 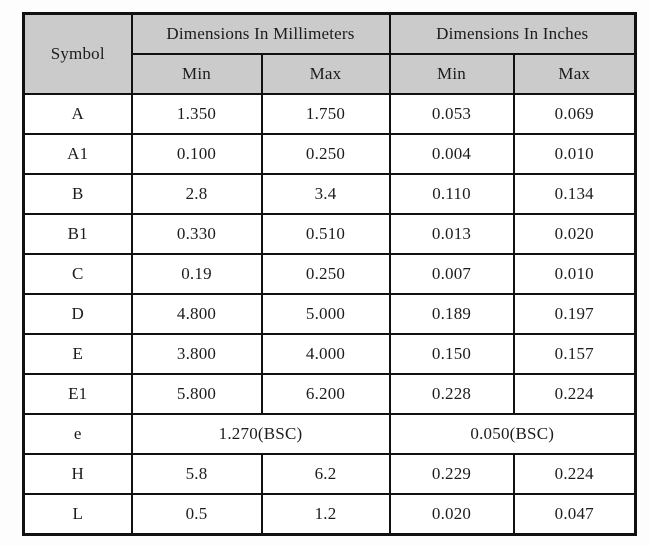 I want to click on in-min-header: Min, so click(x=451, y=74).